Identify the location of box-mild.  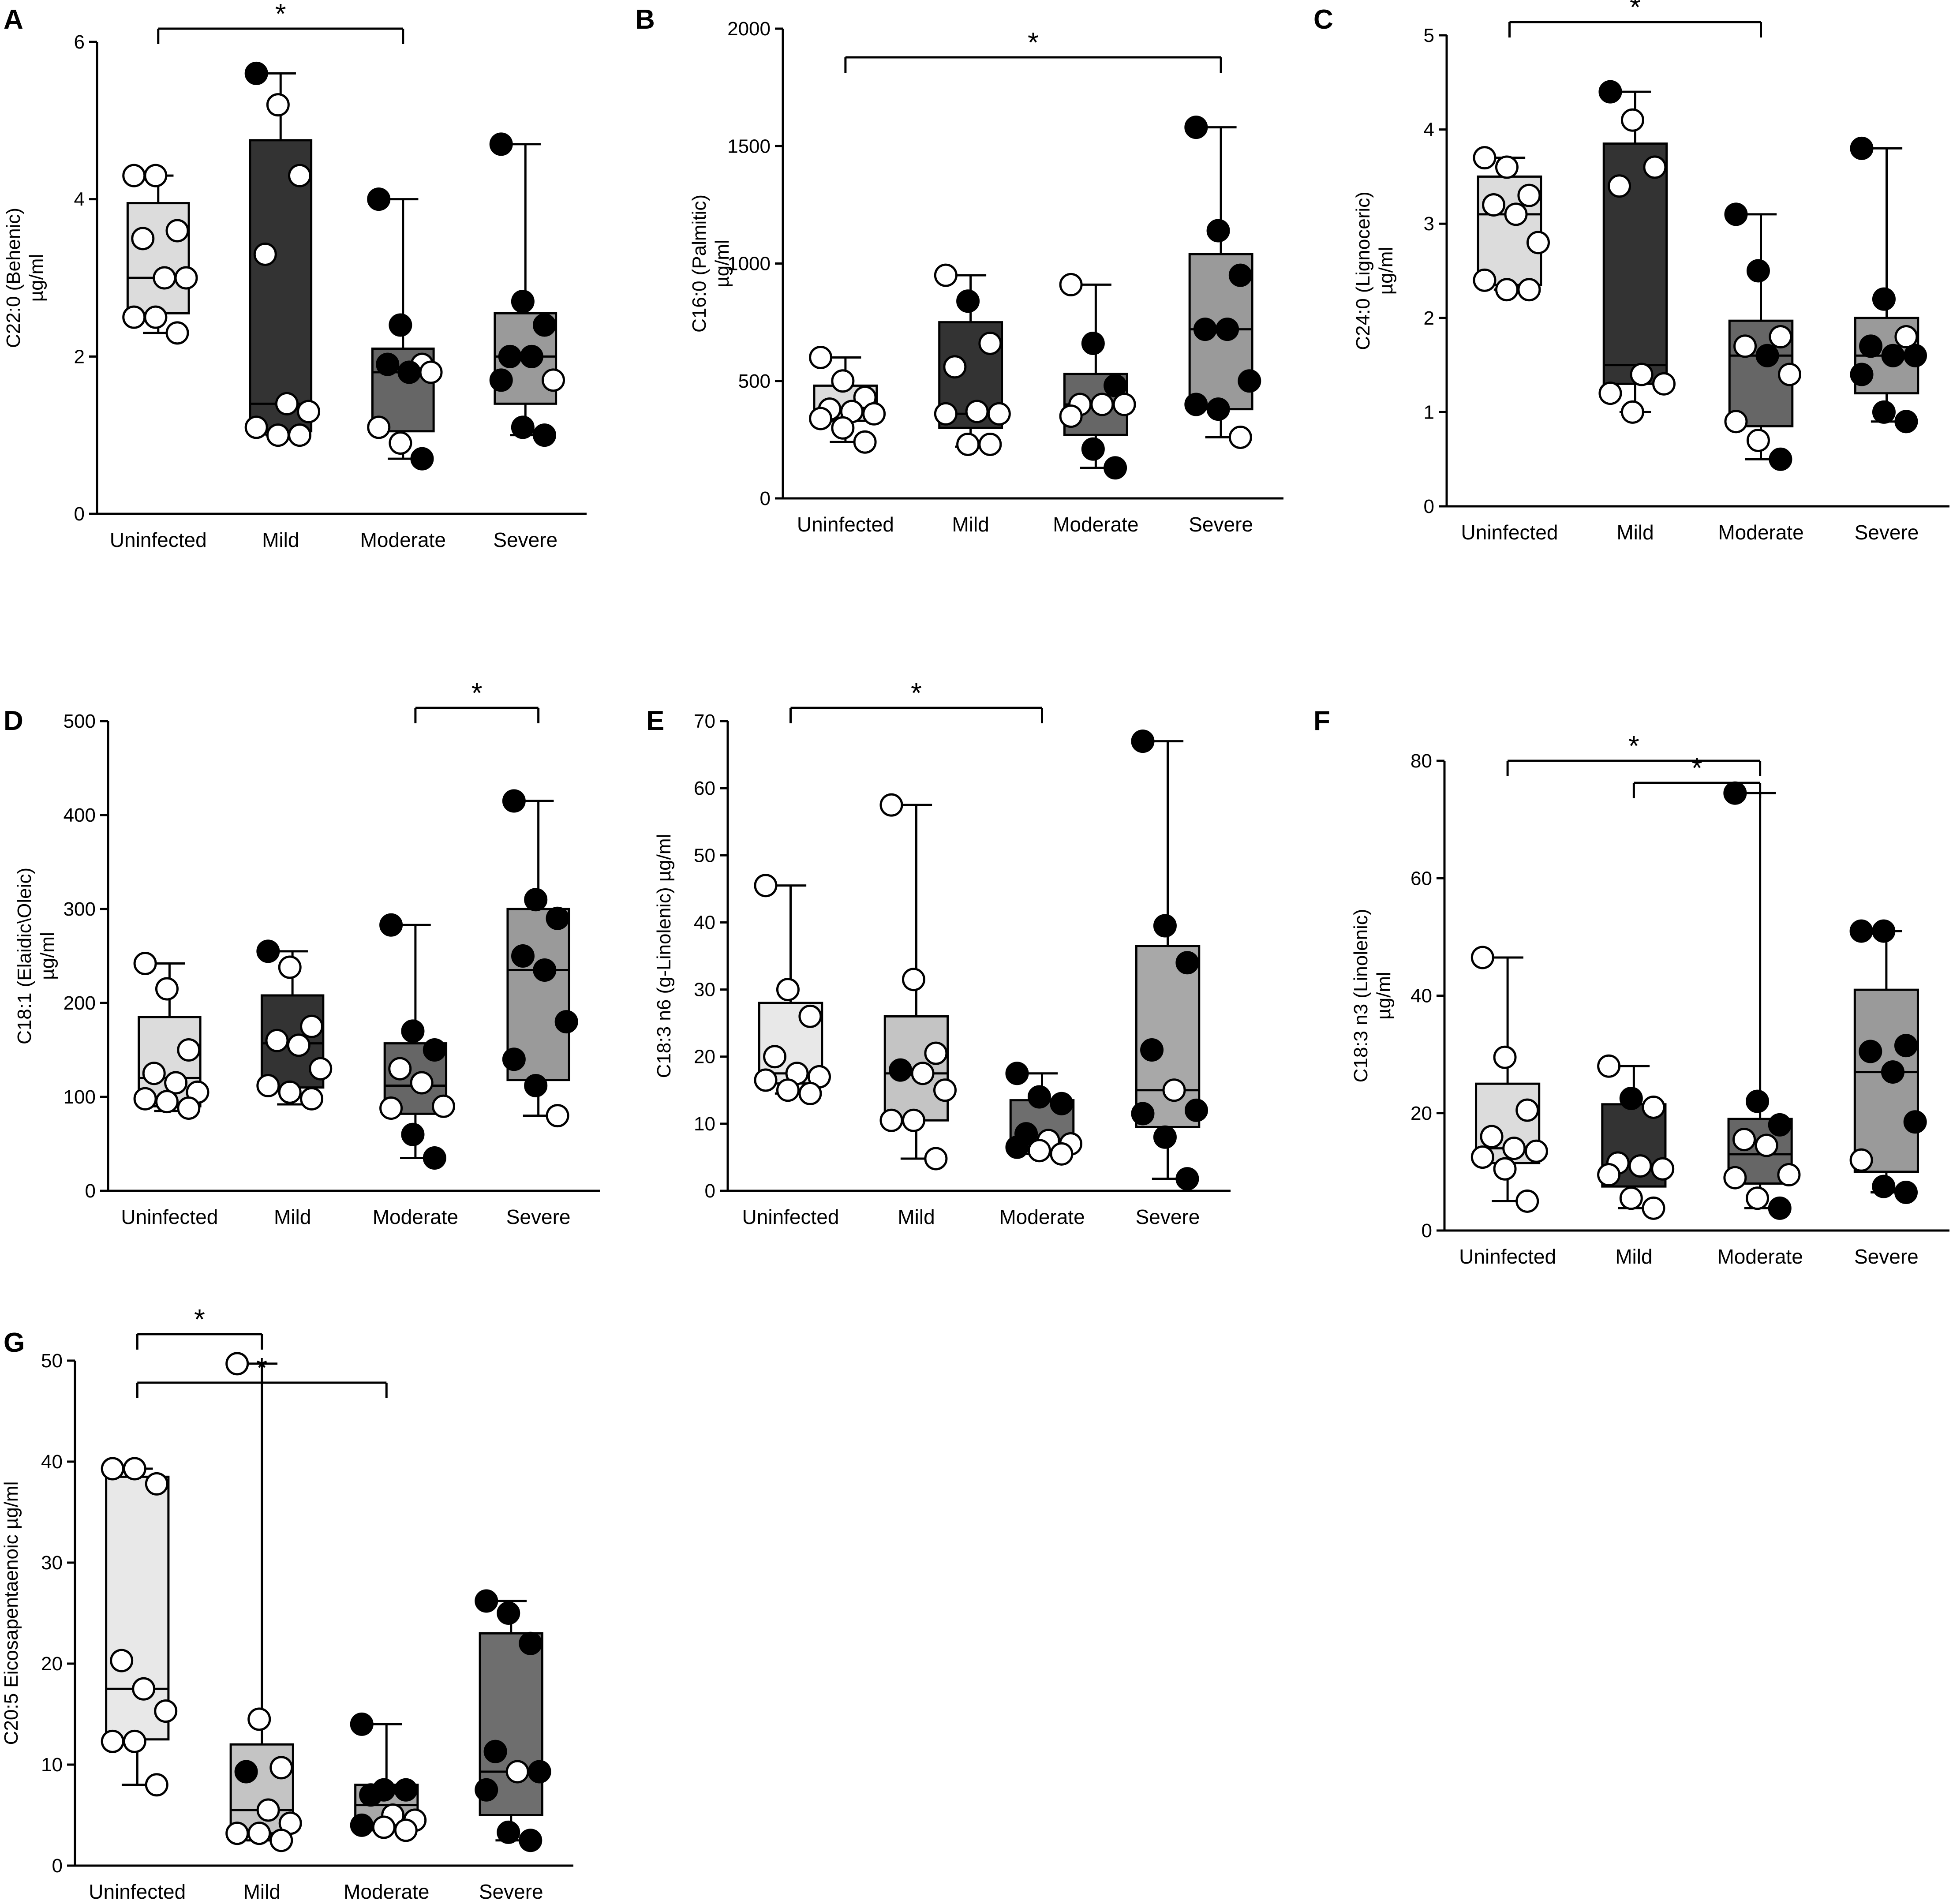
(281, 286).